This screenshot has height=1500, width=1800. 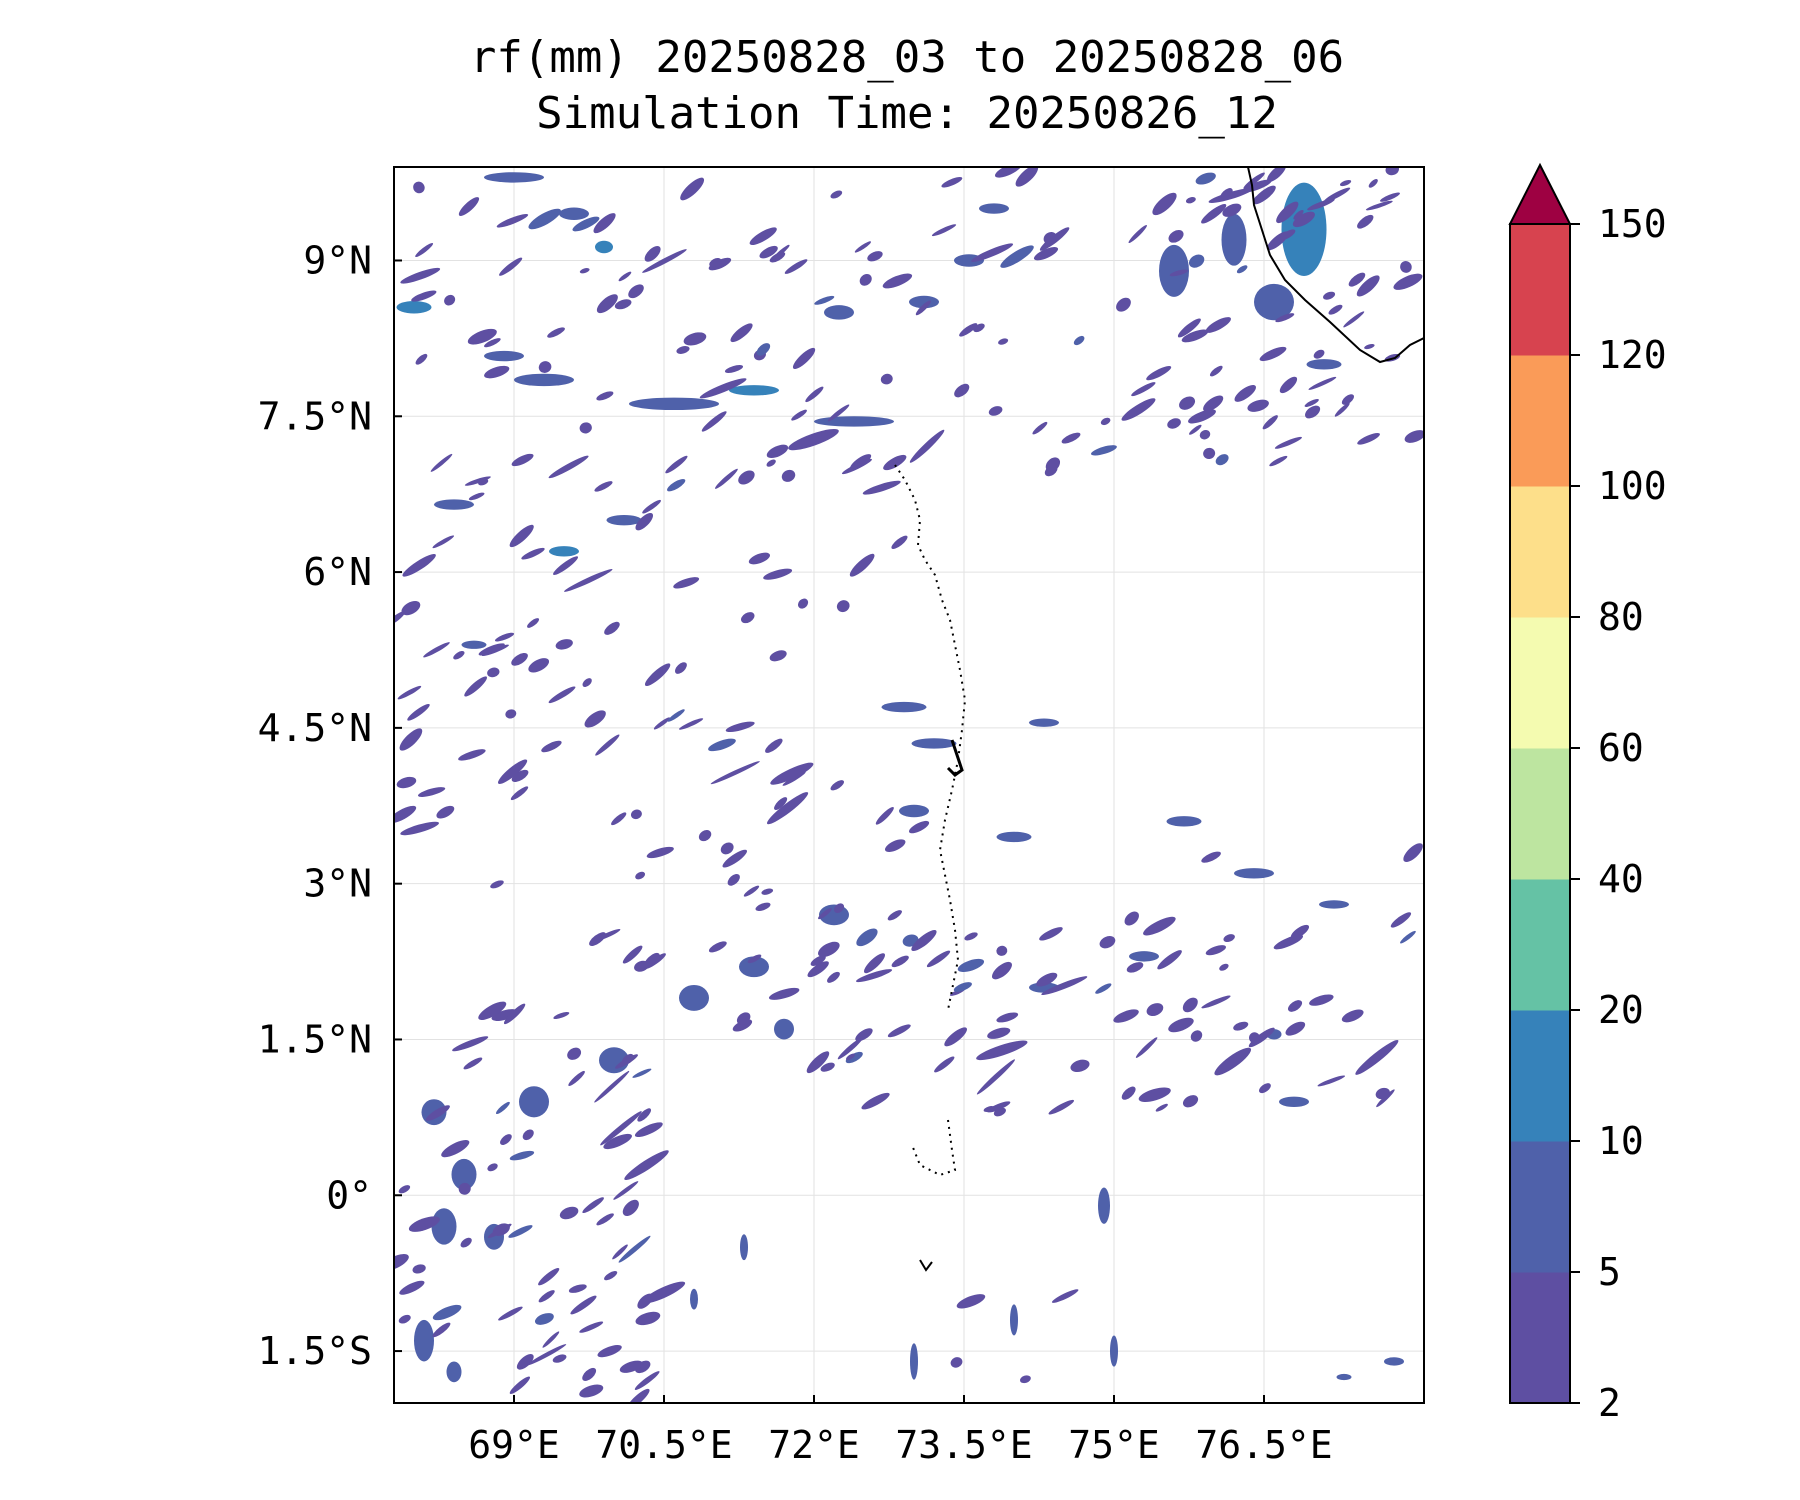 I want to click on y-axis-ticks: 9°N 7.5°N 6°N 4.5°N 3°N 1.5°N 0° 1.5°S, so click(x=330, y=805).